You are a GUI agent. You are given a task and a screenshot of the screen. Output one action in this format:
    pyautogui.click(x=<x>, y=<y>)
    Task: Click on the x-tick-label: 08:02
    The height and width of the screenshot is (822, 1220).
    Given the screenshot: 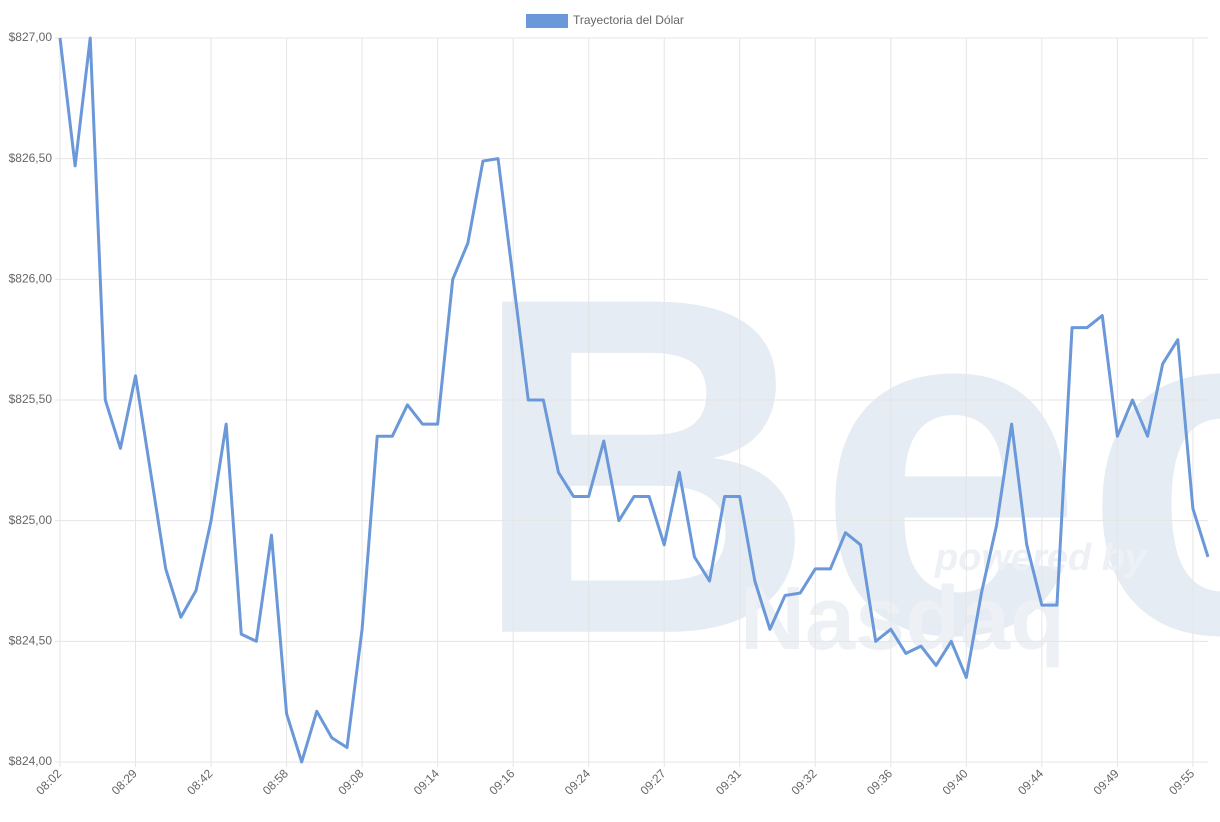 What is the action you would take?
    pyautogui.click(x=48, y=781)
    